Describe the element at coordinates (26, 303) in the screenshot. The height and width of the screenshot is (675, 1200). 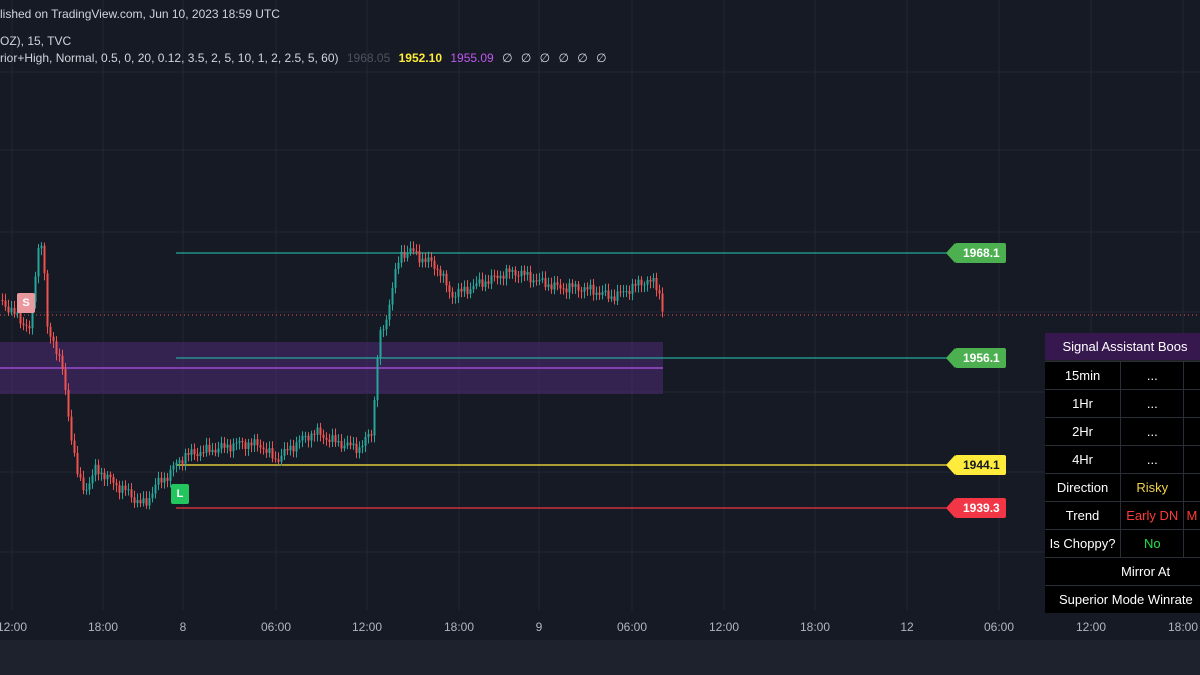
I see `sell-signal-marker: S` at that location.